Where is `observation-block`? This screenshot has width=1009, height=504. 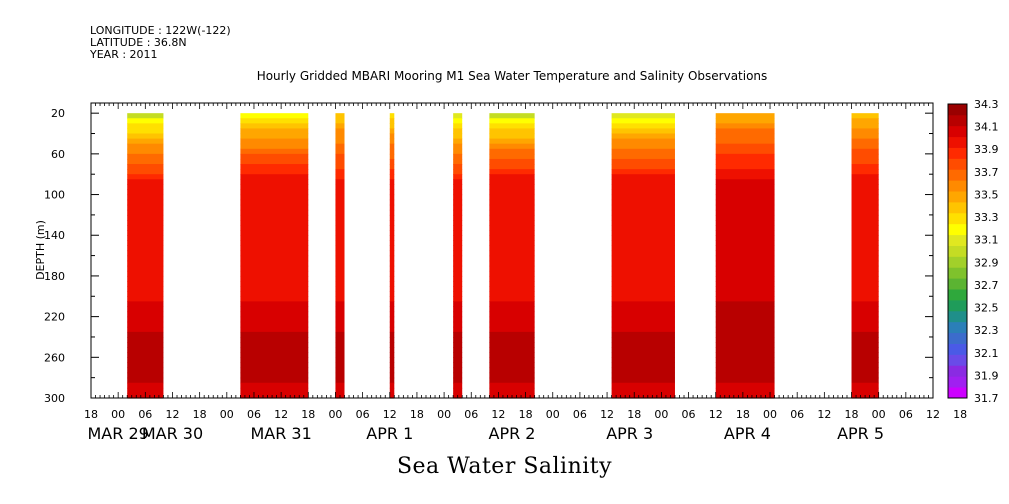
observation-block is located at coordinates (745, 256).